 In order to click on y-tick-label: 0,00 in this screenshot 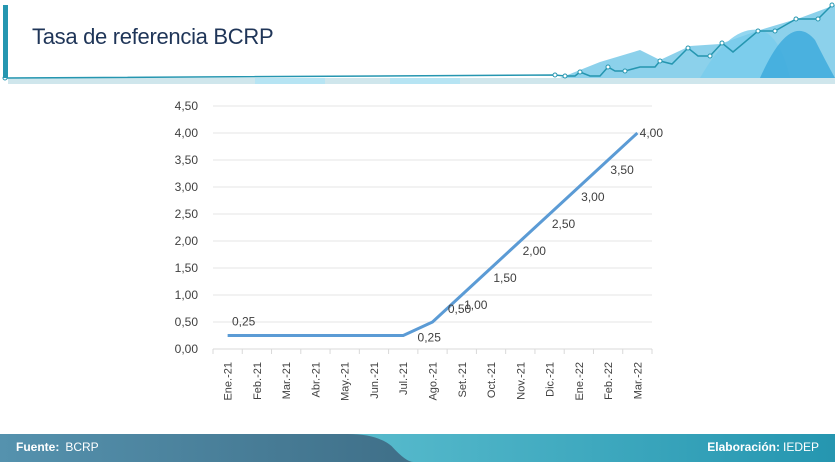, I will do `click(187, 349)`.